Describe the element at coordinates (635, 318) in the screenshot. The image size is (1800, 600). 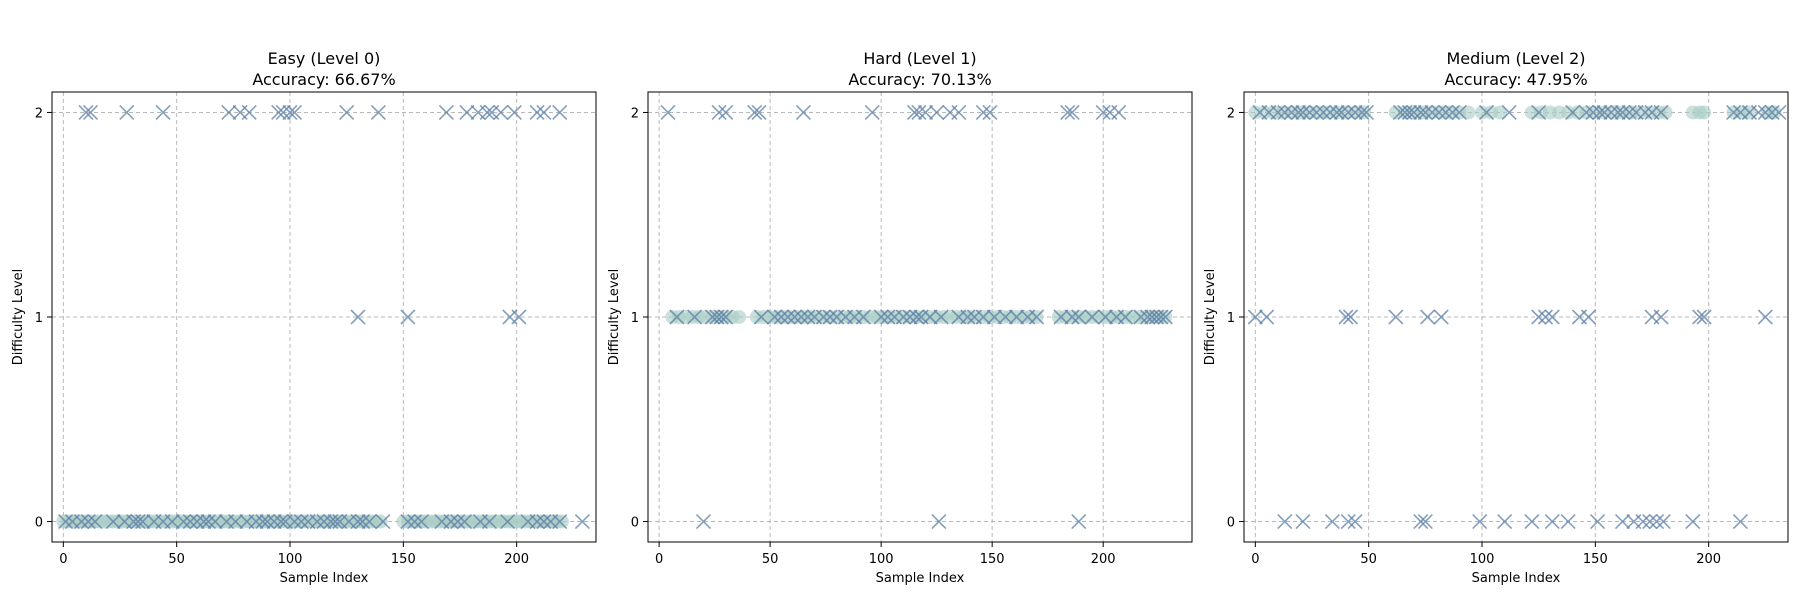
I see `y-tick-label: 1` at that location.